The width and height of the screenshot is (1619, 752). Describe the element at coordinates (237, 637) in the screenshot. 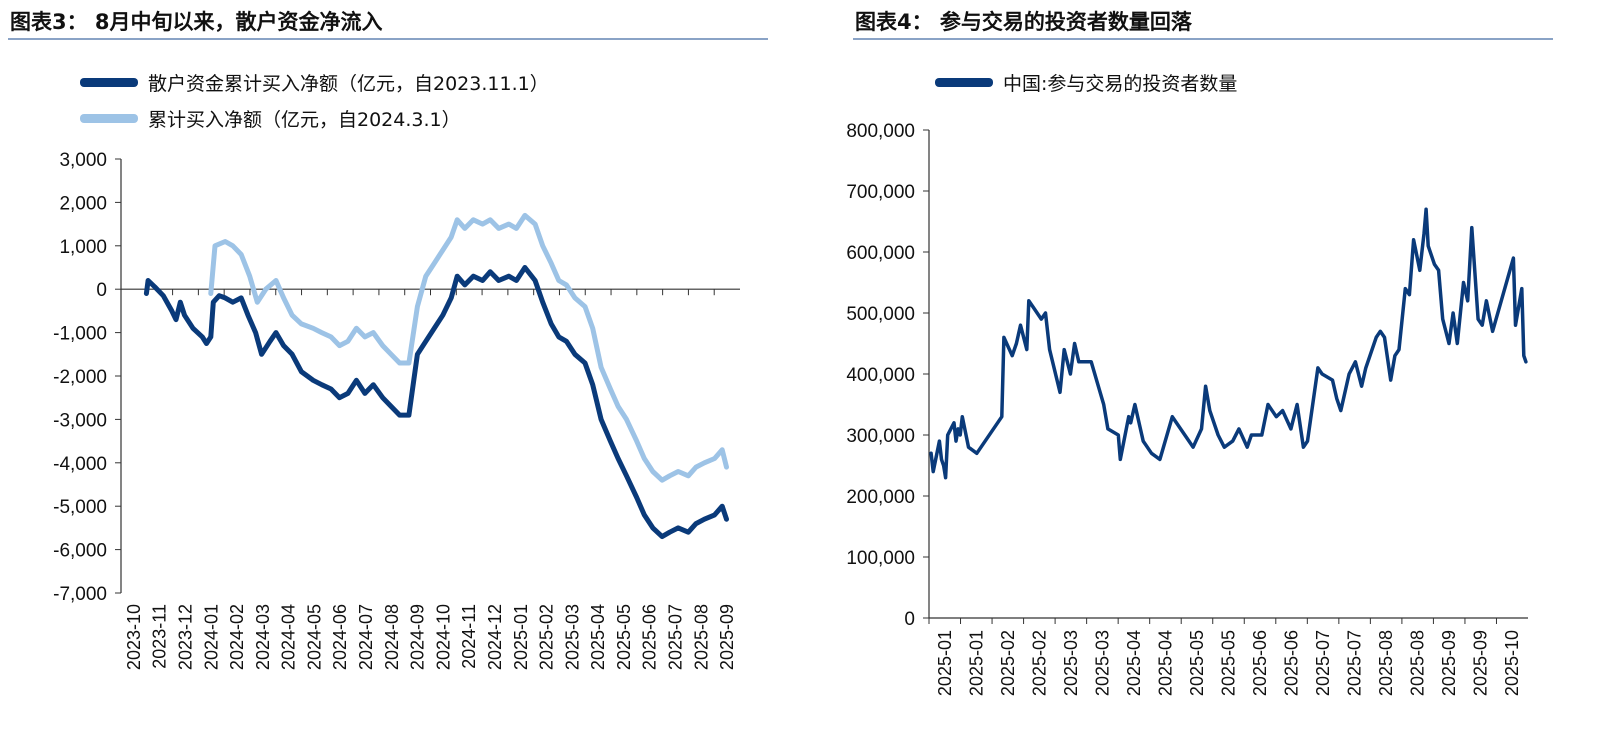

I see `x-tick-label: 2024-02` at that location.